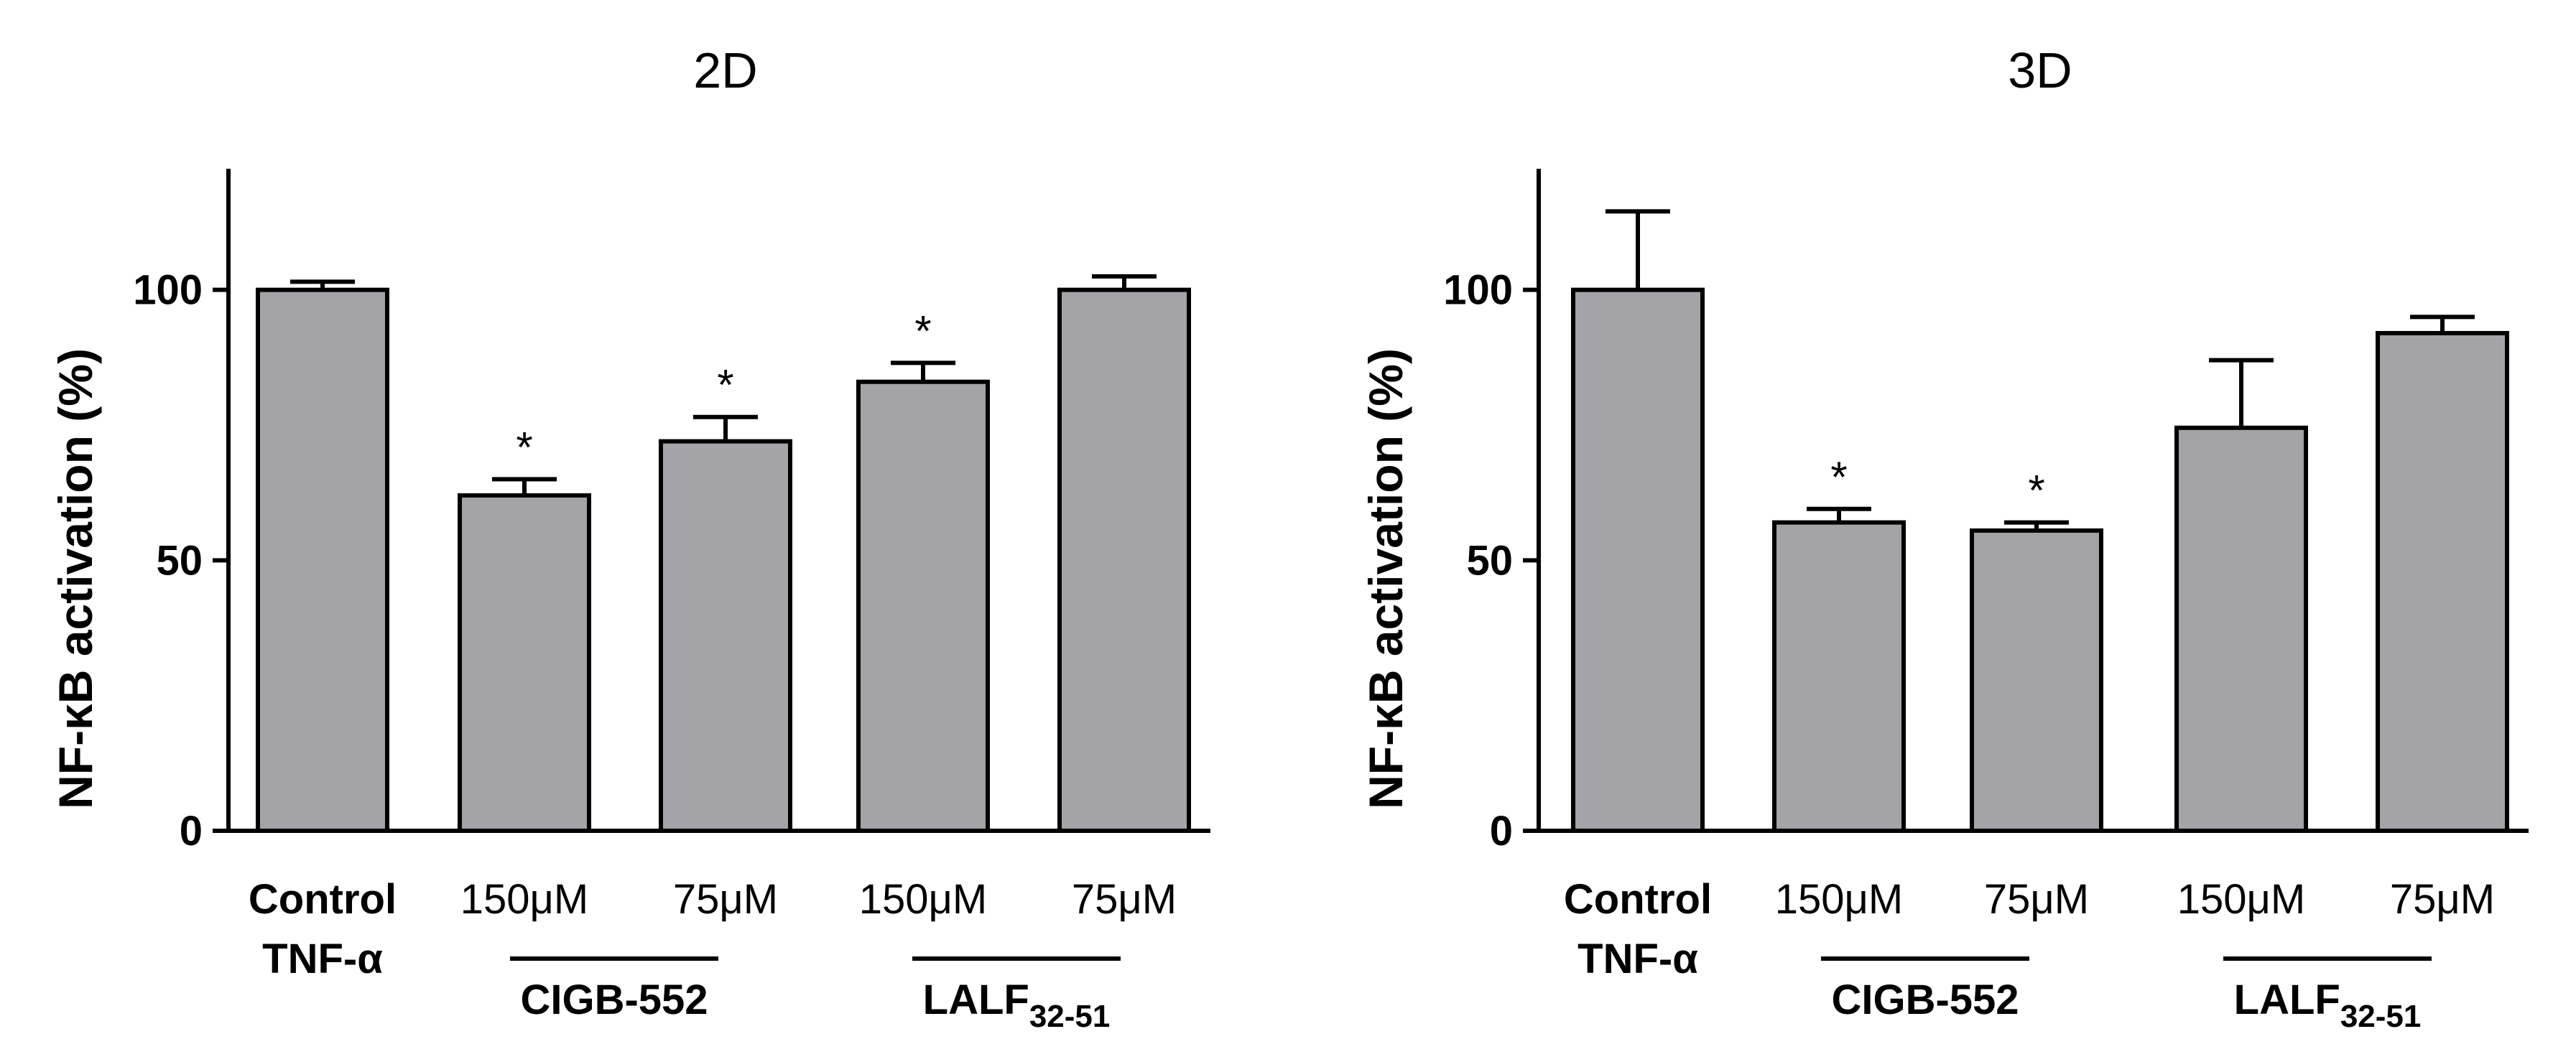 The height and width of the screenshot is (1062, 2576). What do you see at coordinates (2040, 70) in the screenshot?
I see `chart-title: 3D` at bounding box center [2040, 70].